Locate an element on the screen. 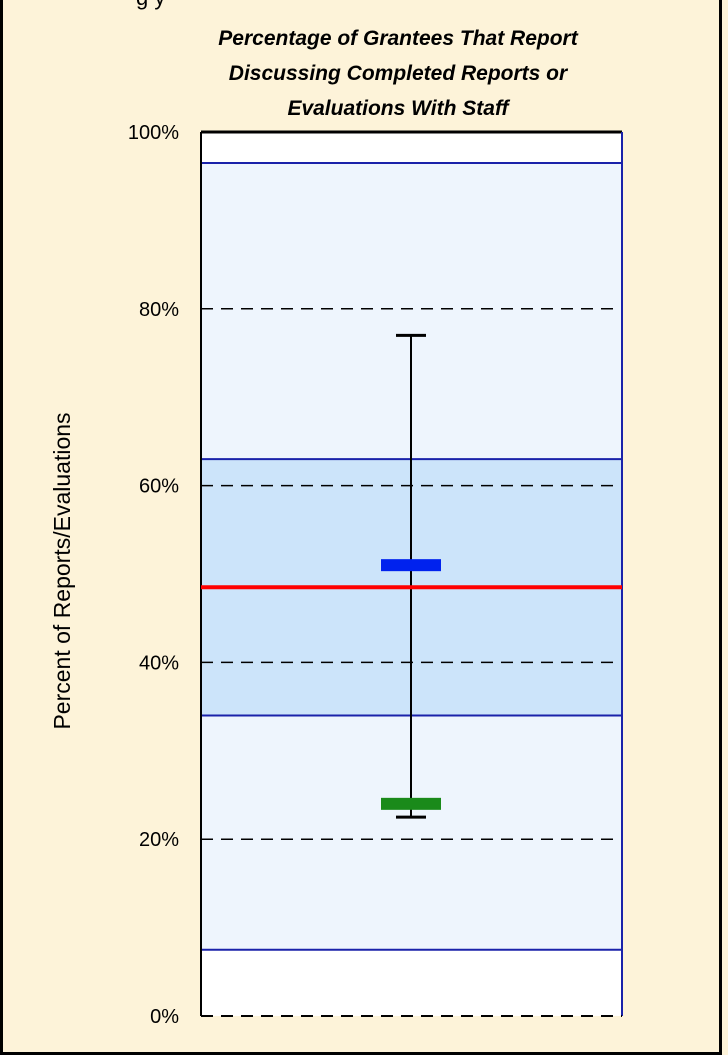 The height and width of the screenshot is (1055, 728). y-tick-label-0: 0% is located at coordinates (164, 1017).